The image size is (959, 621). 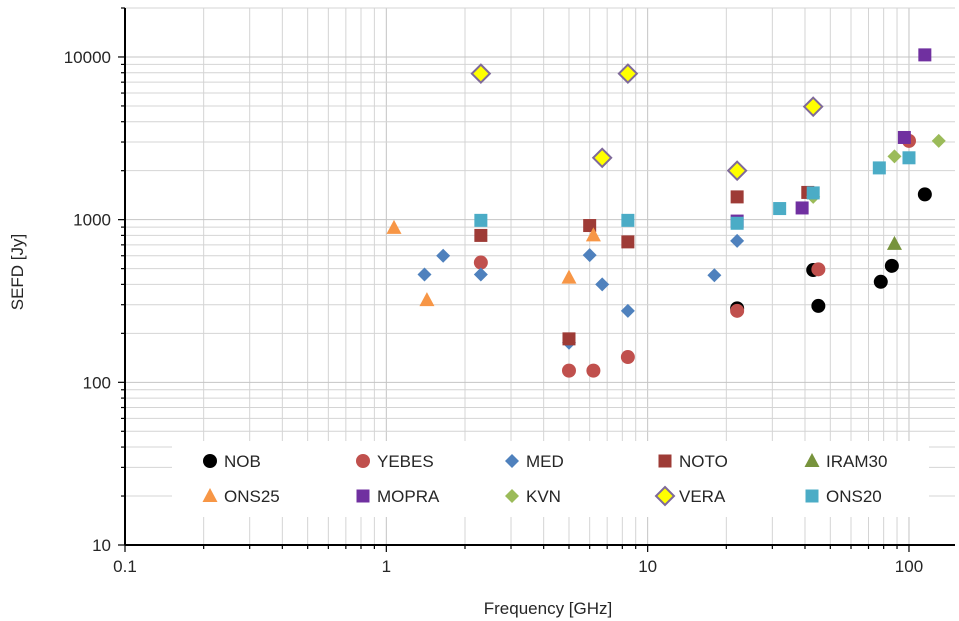 What do you see at coordinates (17, 272) in the screenshot?
I see `y-axis-label: SEFD [Jy]` at bounding box center [17, 272].